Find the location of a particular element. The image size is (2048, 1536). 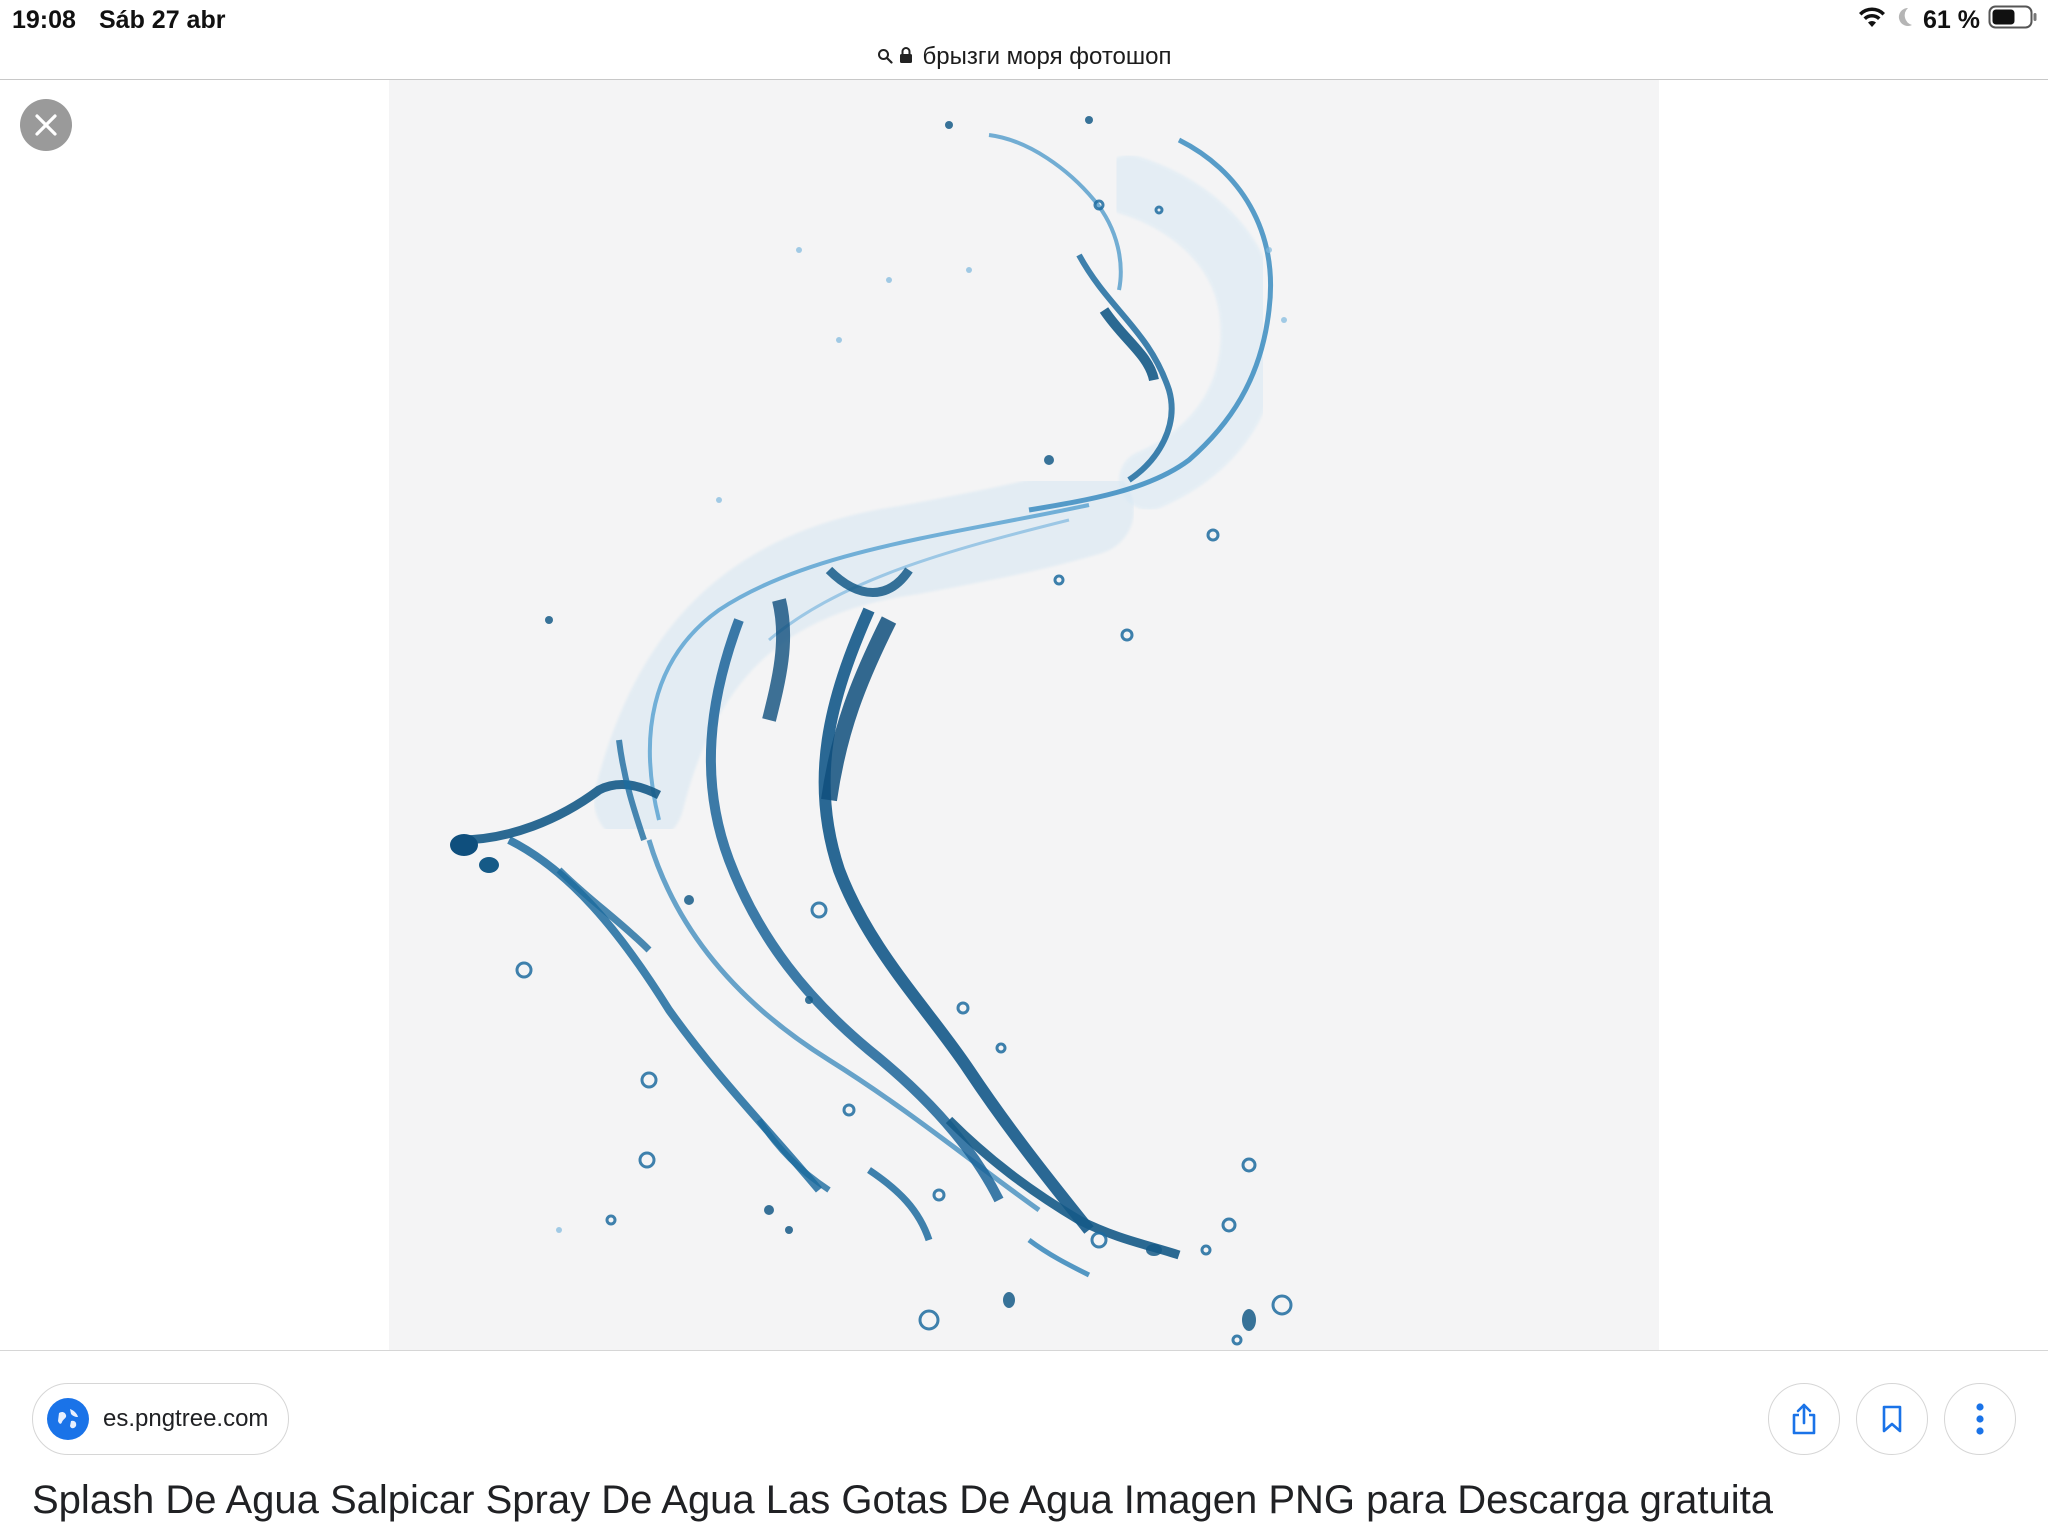

more-vertical-icon is located at coordinates (1980, 1419).